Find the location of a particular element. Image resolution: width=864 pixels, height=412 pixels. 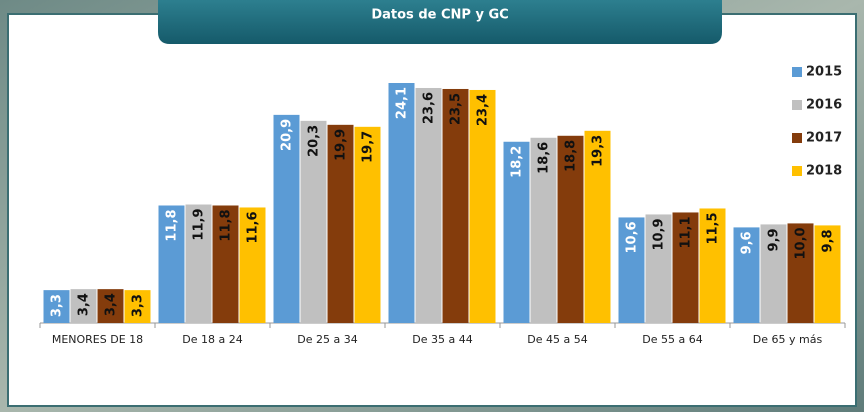

value-label: 10,0 is located at coordinates (801, 243).